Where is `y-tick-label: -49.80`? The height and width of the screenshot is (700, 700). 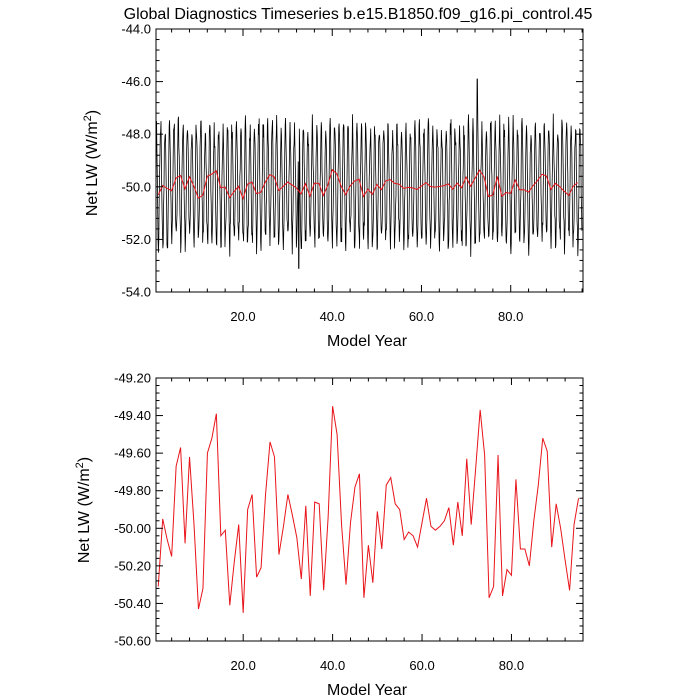
y-tick-label: -49.80 is located at coordinates (132, 490).